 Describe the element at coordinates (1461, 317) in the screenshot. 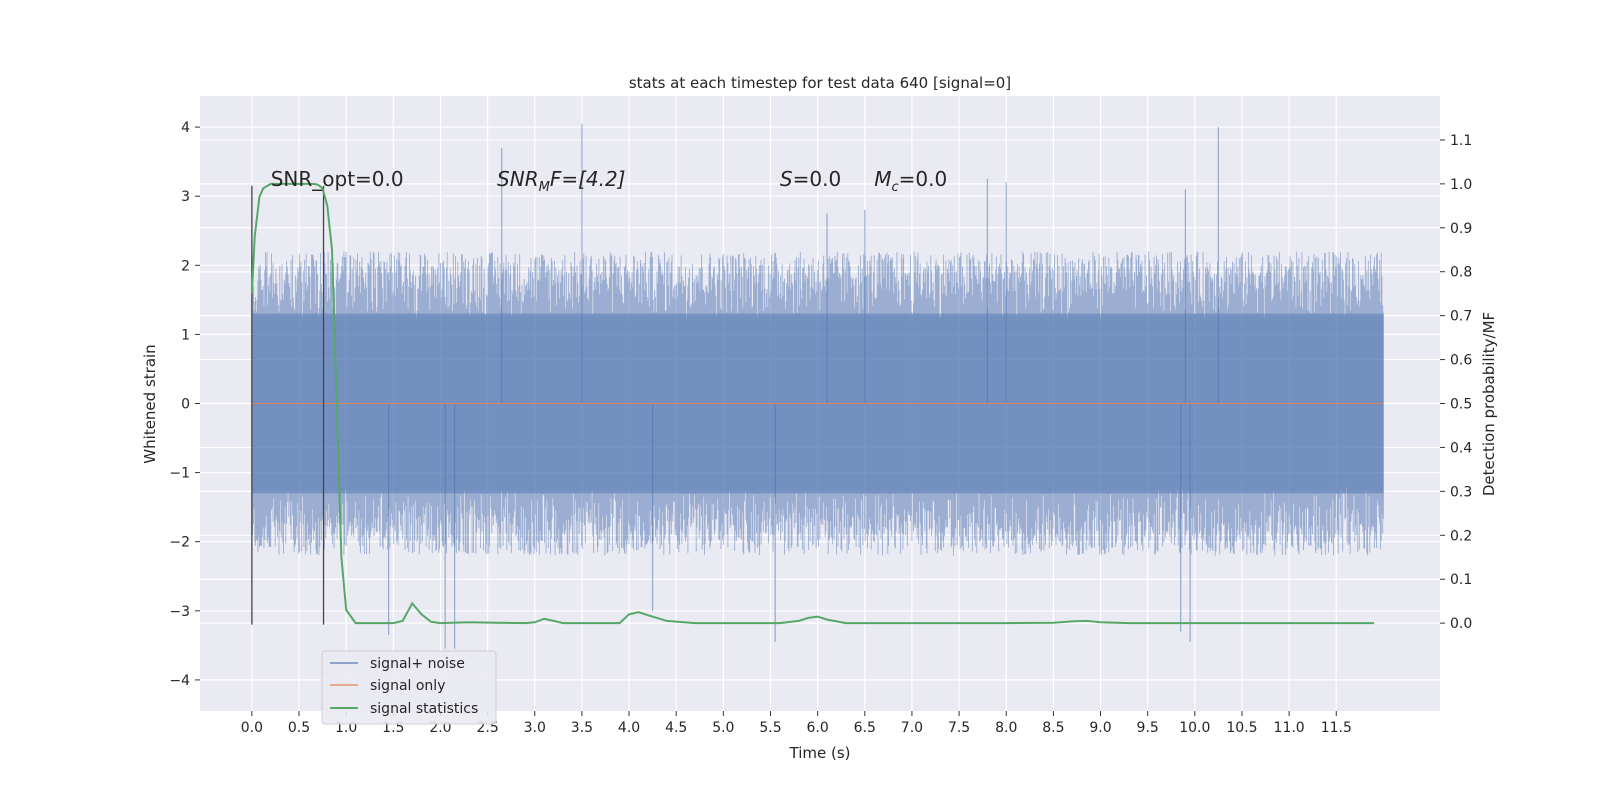

I see `y-right-tick-label: 0.7` at that location.